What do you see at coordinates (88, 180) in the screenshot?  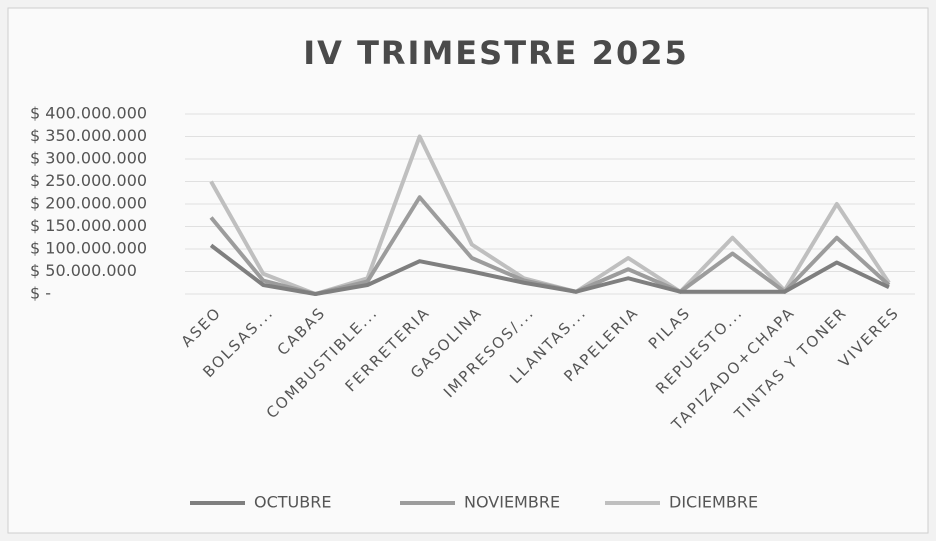 I see `y-tick-label: $ 250.000.000` at bounding box center [88, 180].